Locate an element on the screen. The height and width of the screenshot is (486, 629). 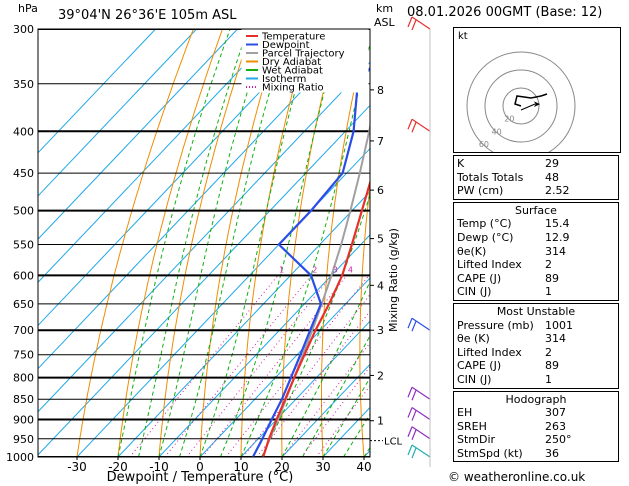
surface-row: CIN (J) 1 is located at coordinates (536, 292).